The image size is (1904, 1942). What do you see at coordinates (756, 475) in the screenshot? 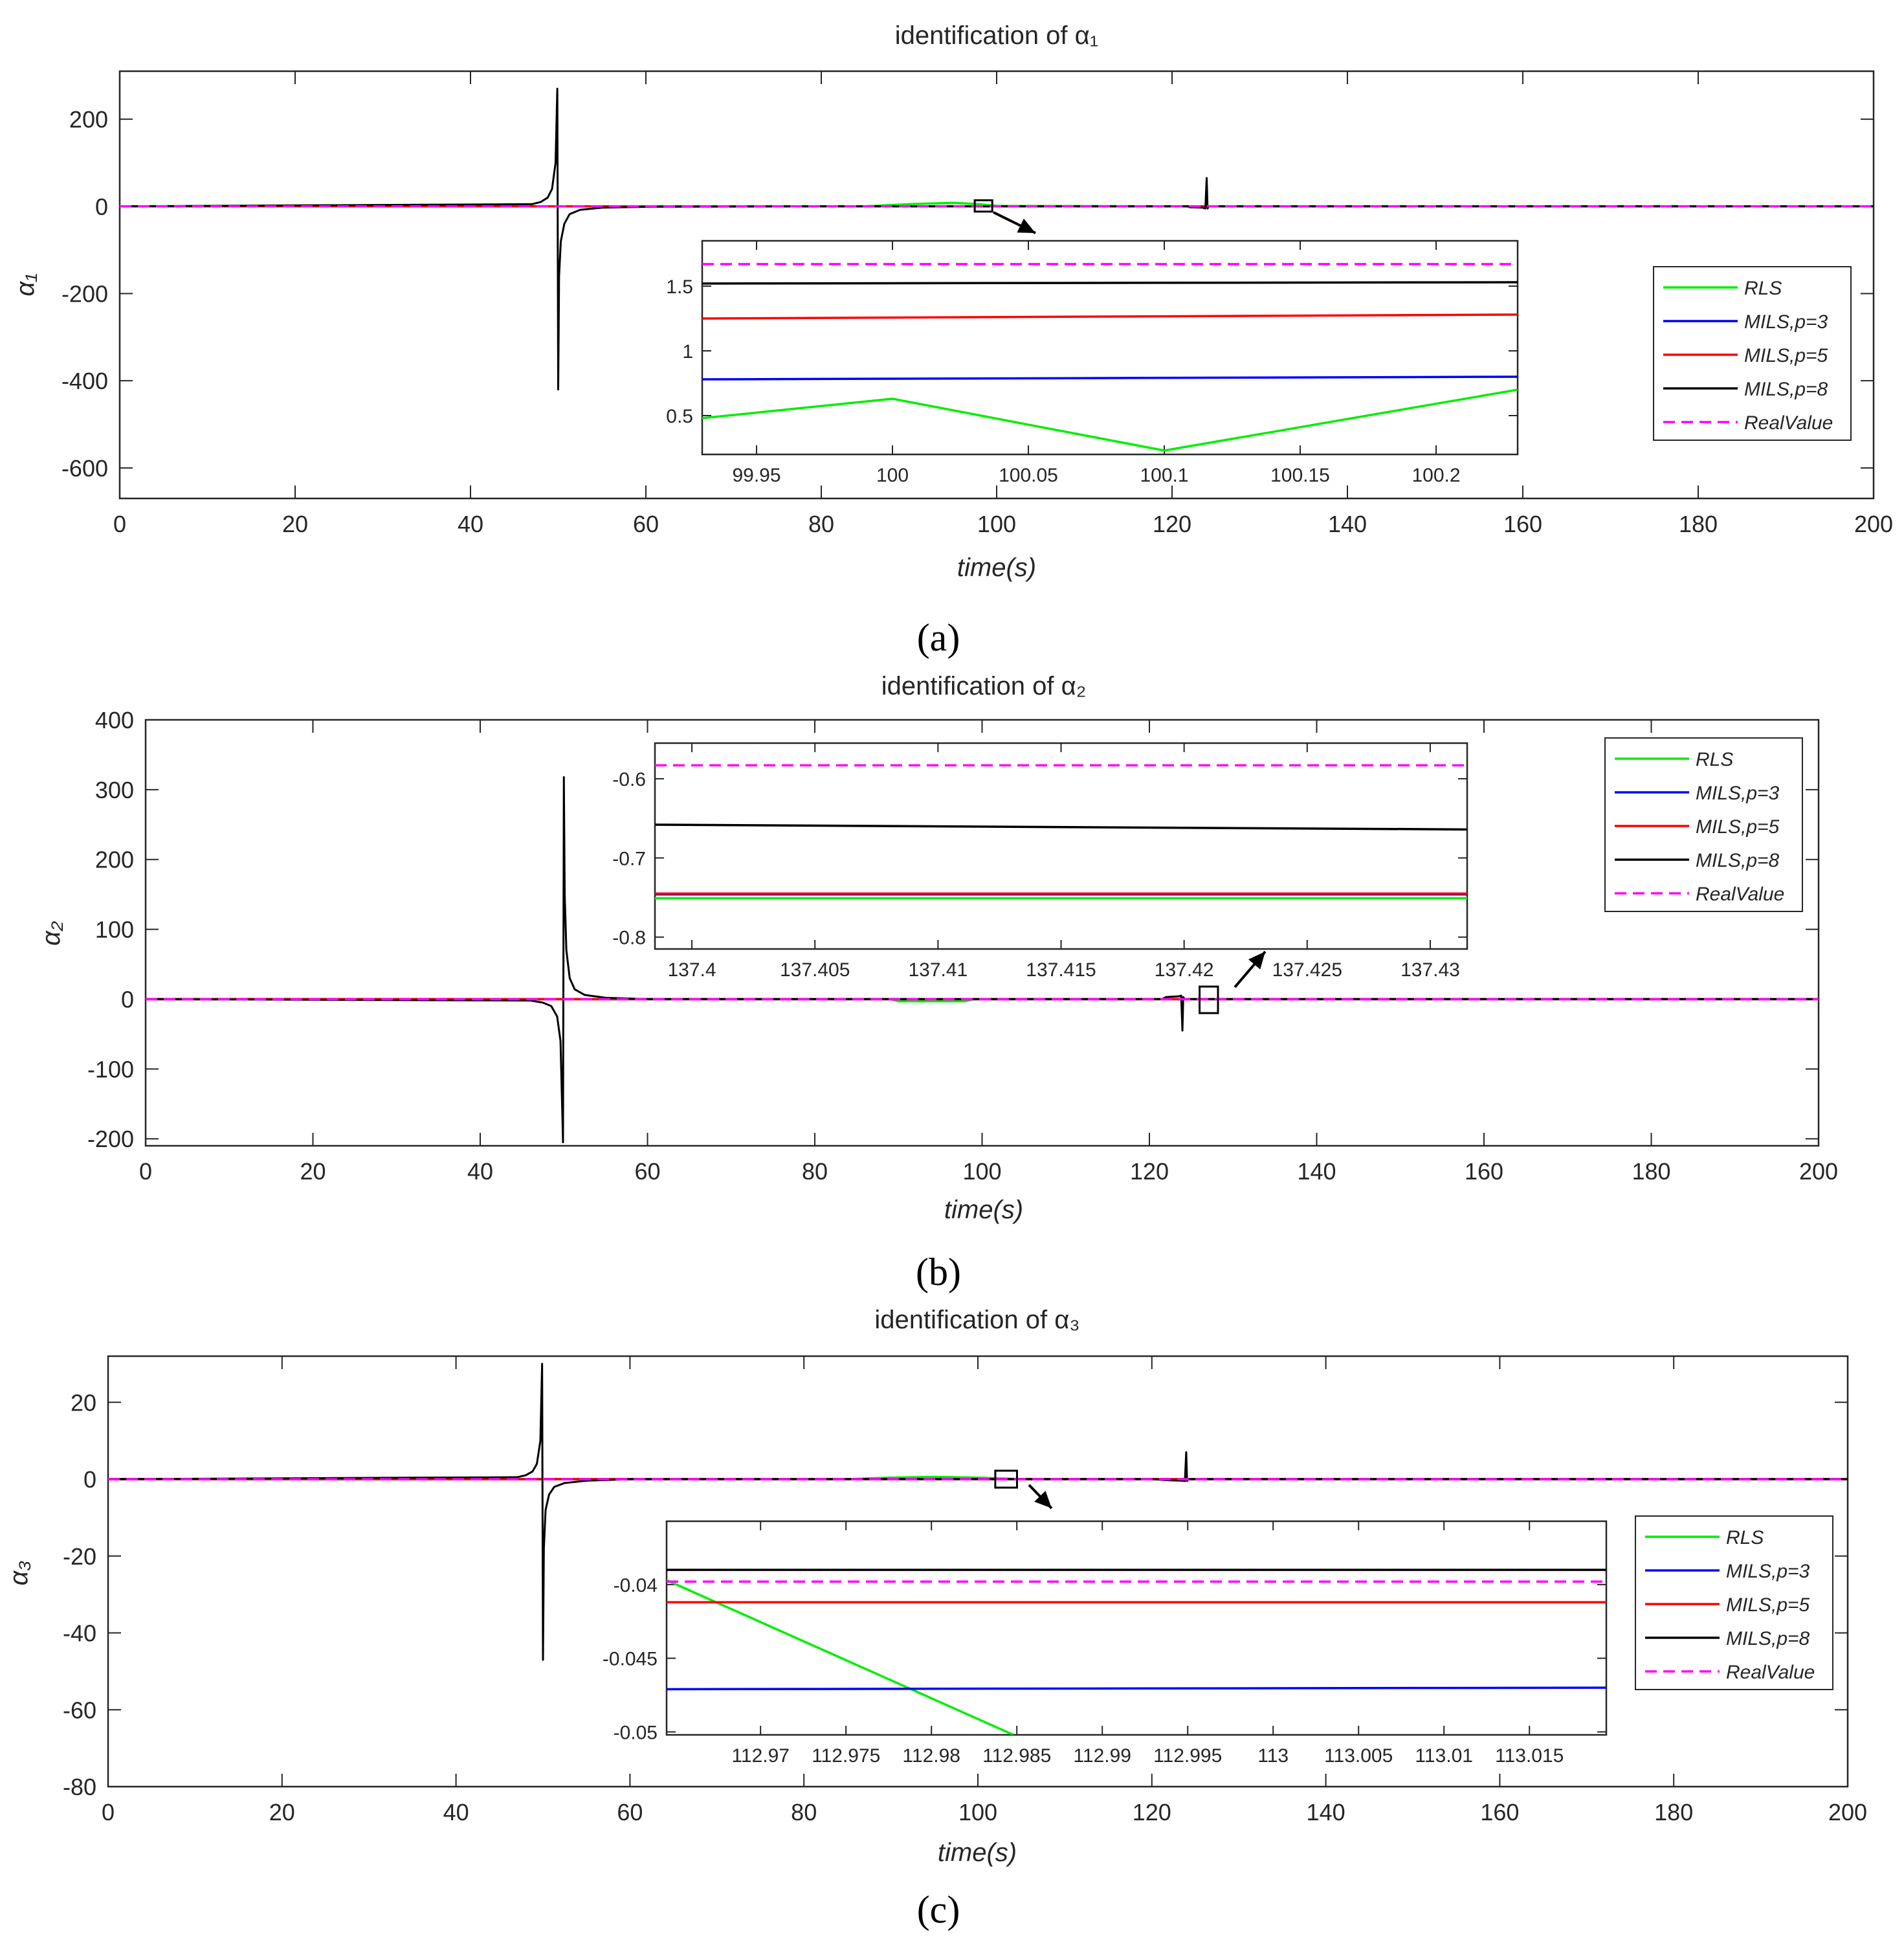
I see `inset-x-tick-label: 99.95` at bounding box center [756, 475].